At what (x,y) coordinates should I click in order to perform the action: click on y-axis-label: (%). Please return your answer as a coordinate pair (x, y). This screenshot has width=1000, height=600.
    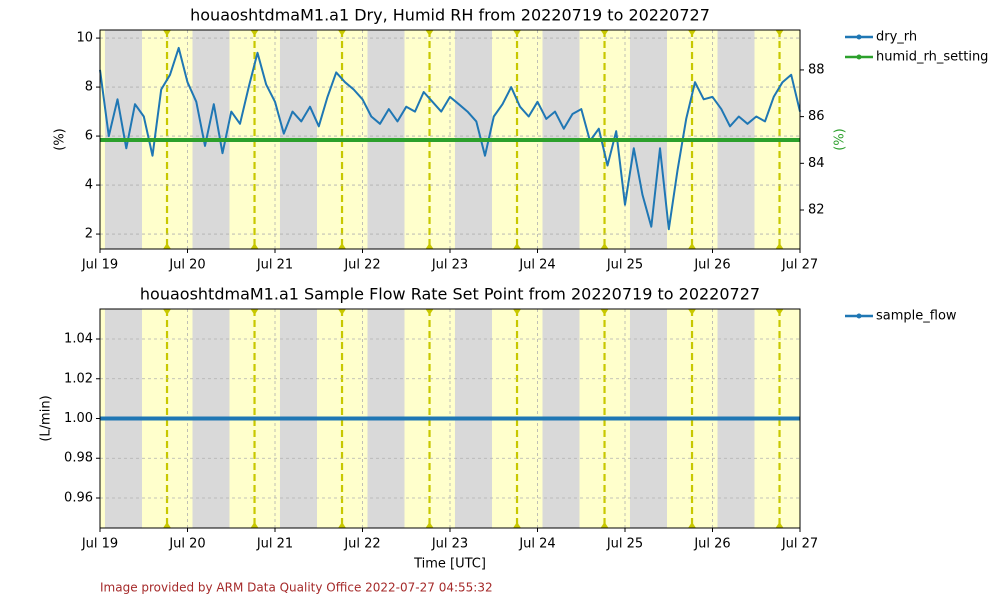
    Looking at the image, I should click on (60, 139).